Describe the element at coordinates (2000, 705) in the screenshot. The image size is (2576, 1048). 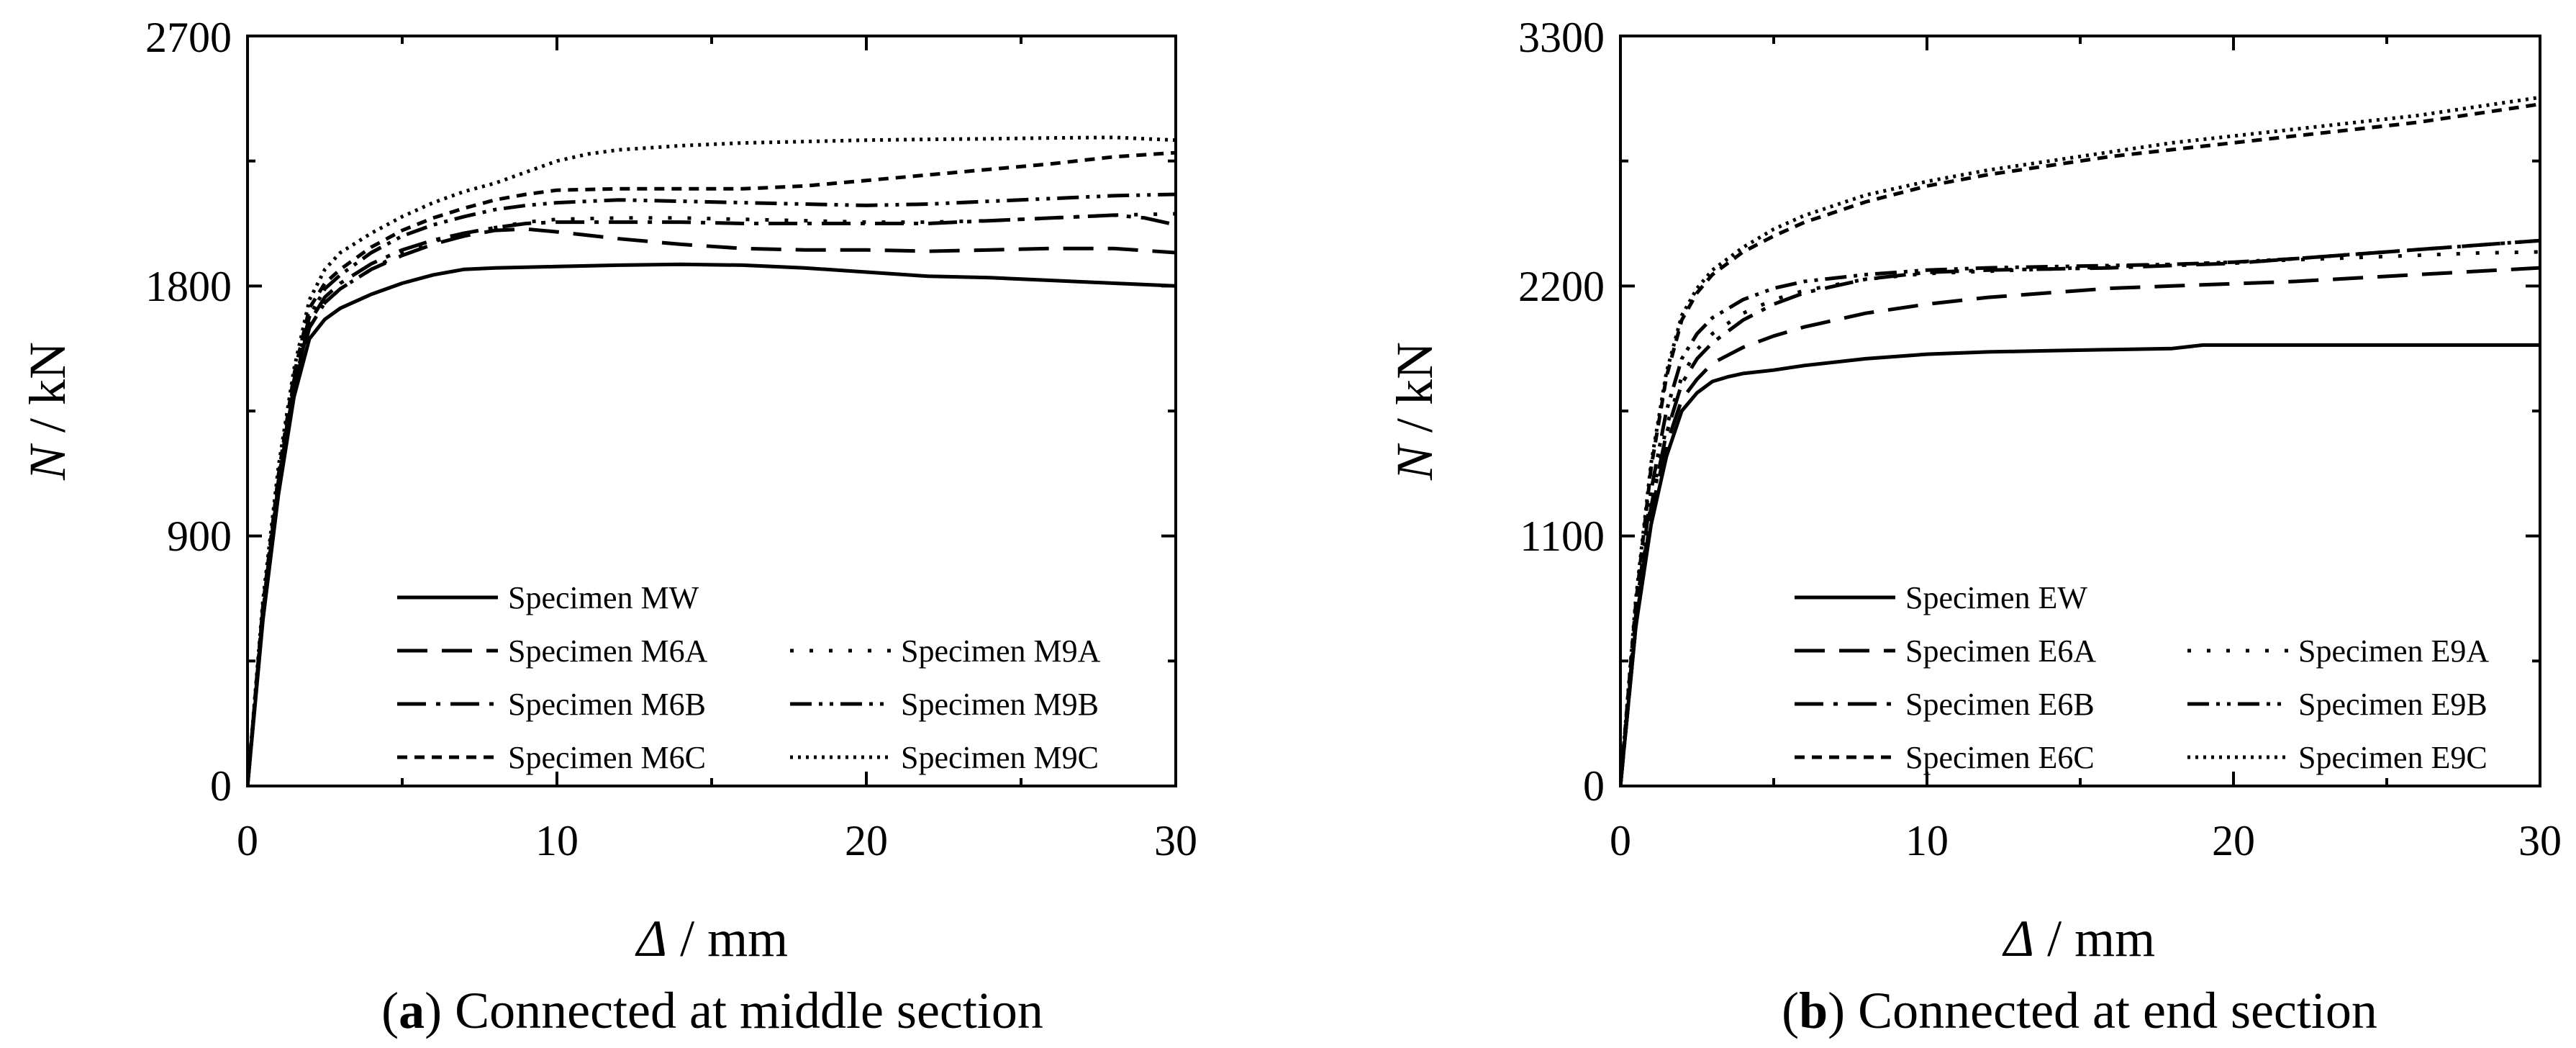
I see `legend-label-specimen-e6b: Specimen E6B` at that location.